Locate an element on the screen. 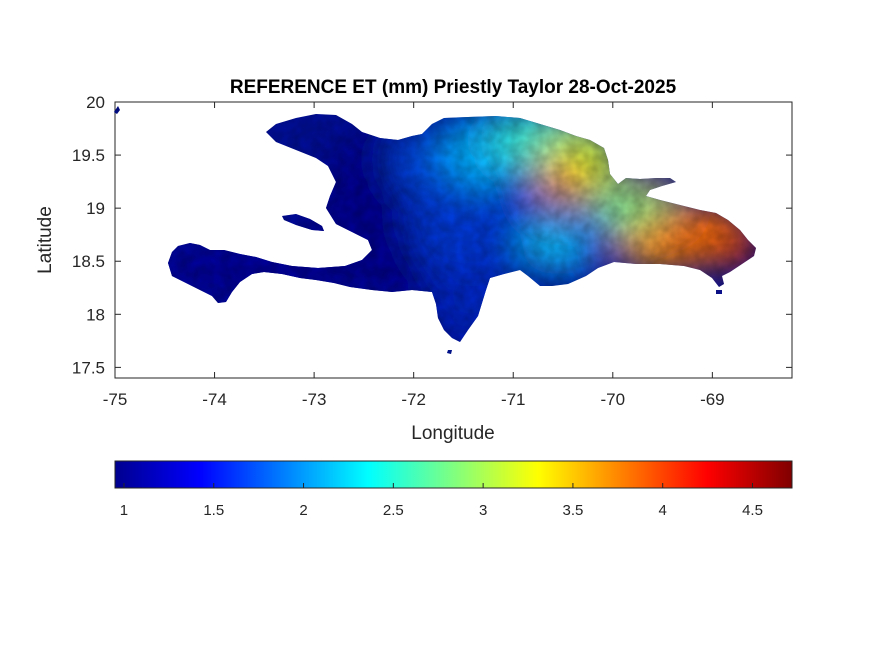  y-tick-label: 18 is located at coordinates (95, 314).